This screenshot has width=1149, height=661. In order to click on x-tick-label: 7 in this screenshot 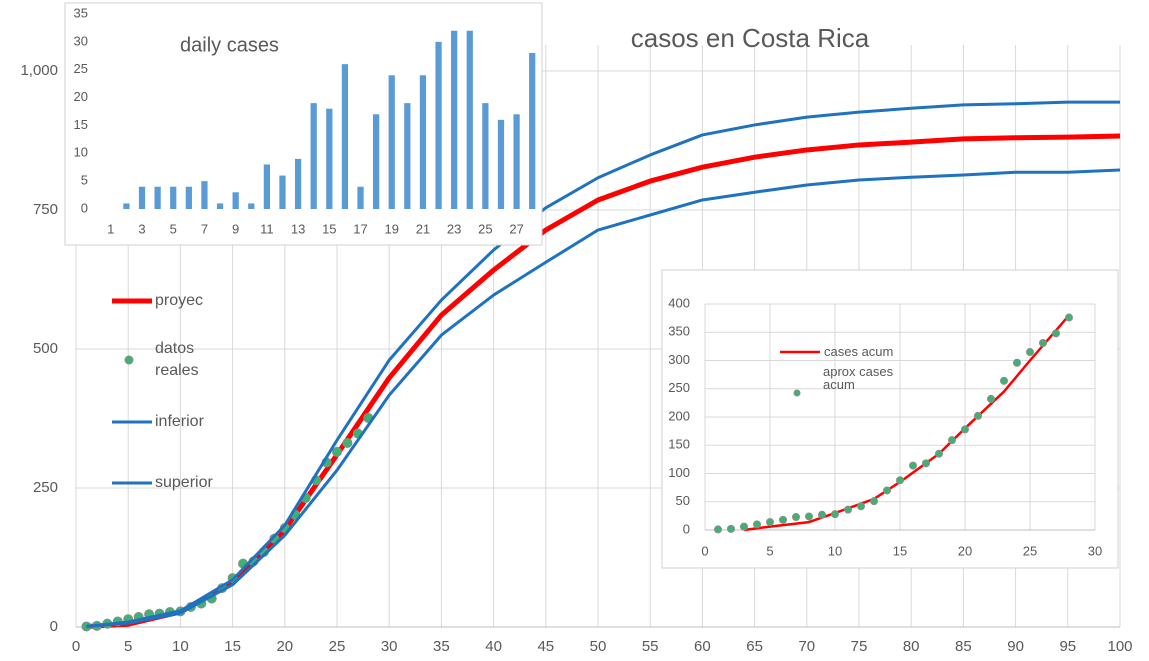, I will do `click(204, 228)`.